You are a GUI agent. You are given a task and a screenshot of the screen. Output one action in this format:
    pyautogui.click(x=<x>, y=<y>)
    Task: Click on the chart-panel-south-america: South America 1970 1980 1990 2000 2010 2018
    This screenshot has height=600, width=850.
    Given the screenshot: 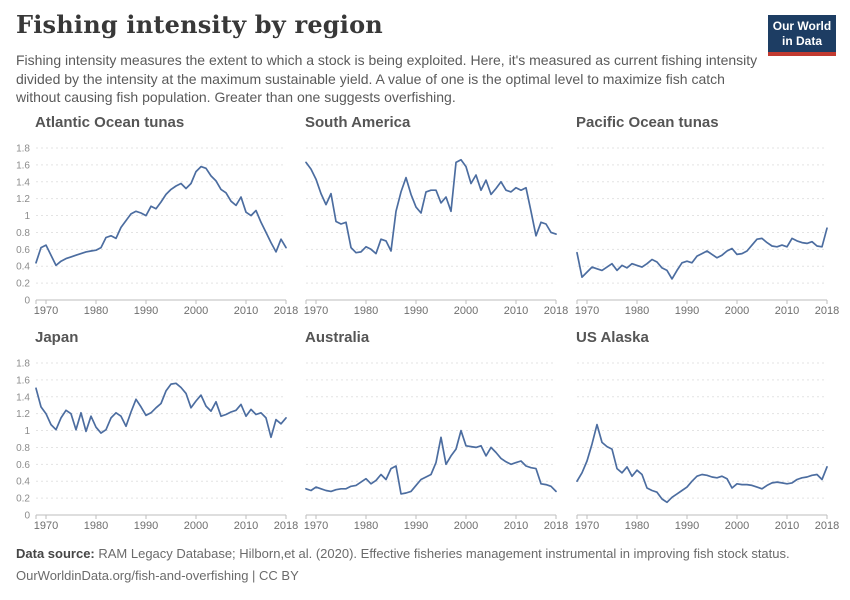 What is the action you would take?
    pyautogui.click(x=420, y=220)
    